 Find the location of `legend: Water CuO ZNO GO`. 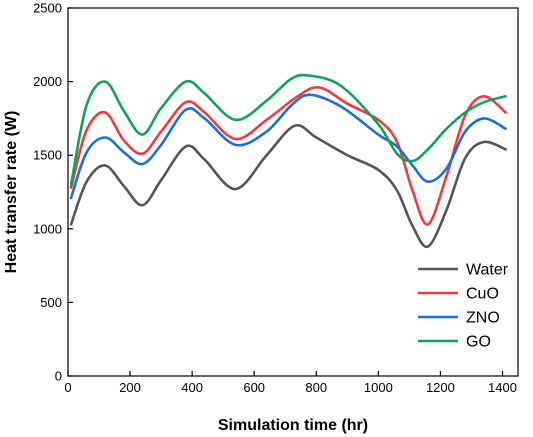

legend: Water CuO ZNO GO is located at coordinates (463, 306).